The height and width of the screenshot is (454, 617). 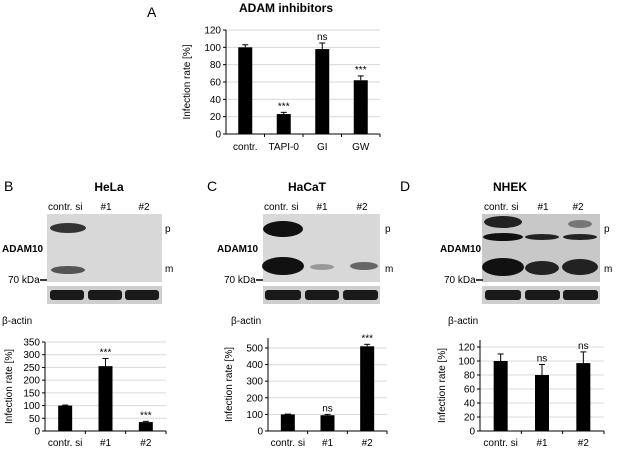 What do you see at coordinates (216, 117) in the screenshot?
I see `y-tick-label: 20` at bounding box center [216, 117].